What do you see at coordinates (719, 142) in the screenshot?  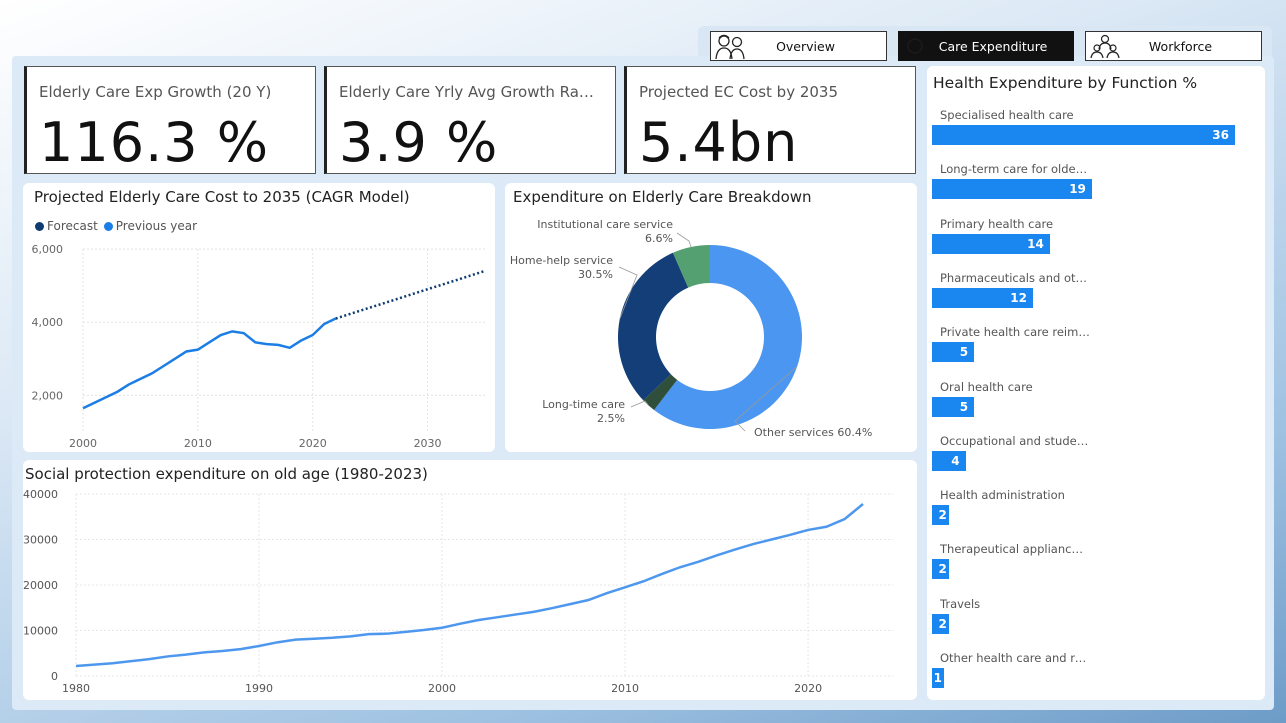 I see `kpi-value: 5.4bn` at bounding box center [719, 142].